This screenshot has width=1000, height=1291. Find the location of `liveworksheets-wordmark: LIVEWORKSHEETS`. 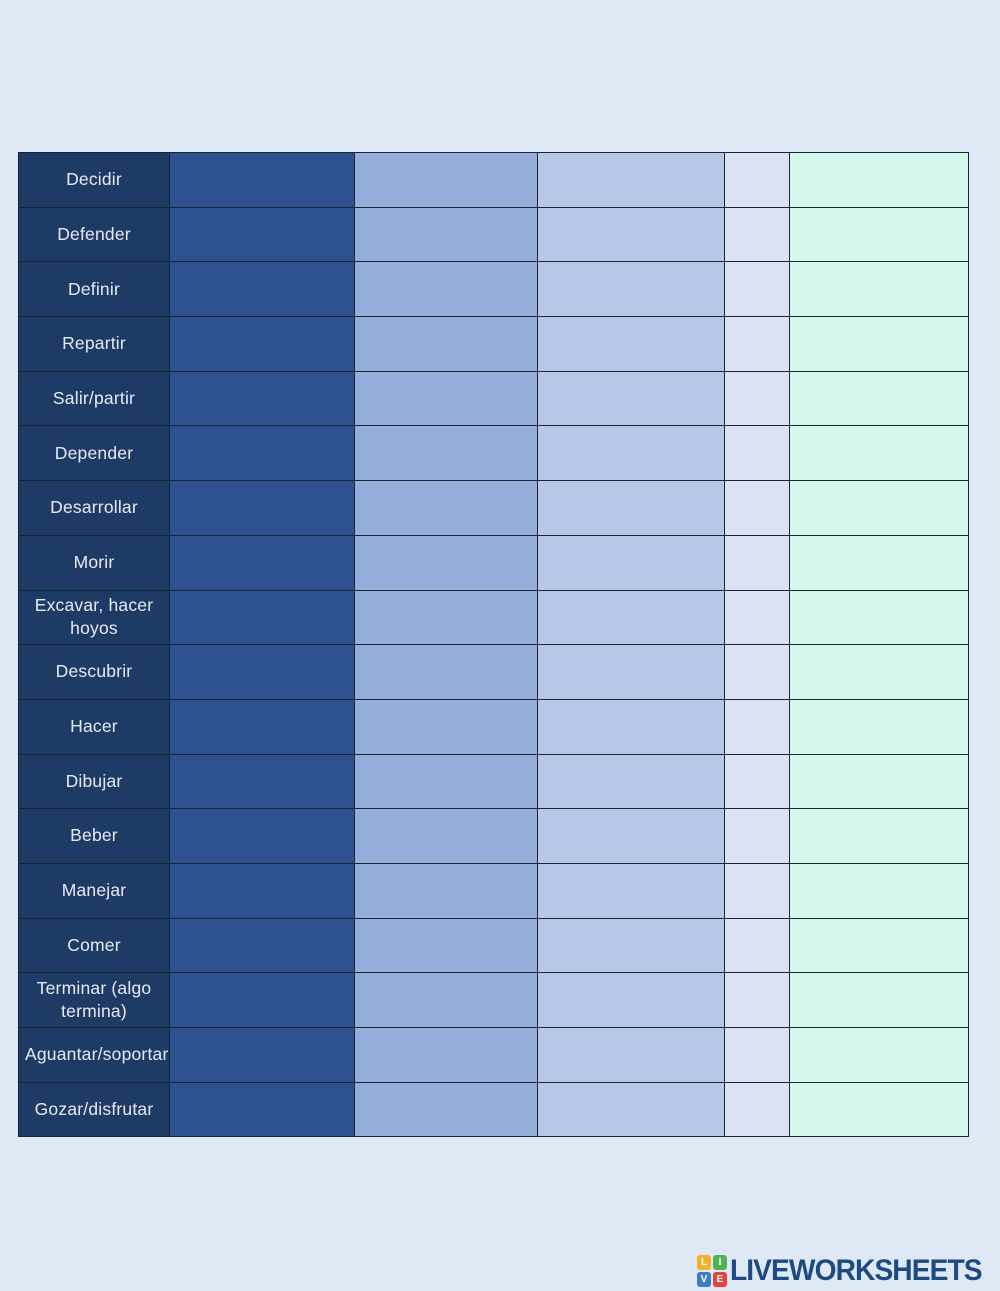

liveworksheets-wordmark: LIVEWORKSHEETS is located at coordinates (856, 1270).